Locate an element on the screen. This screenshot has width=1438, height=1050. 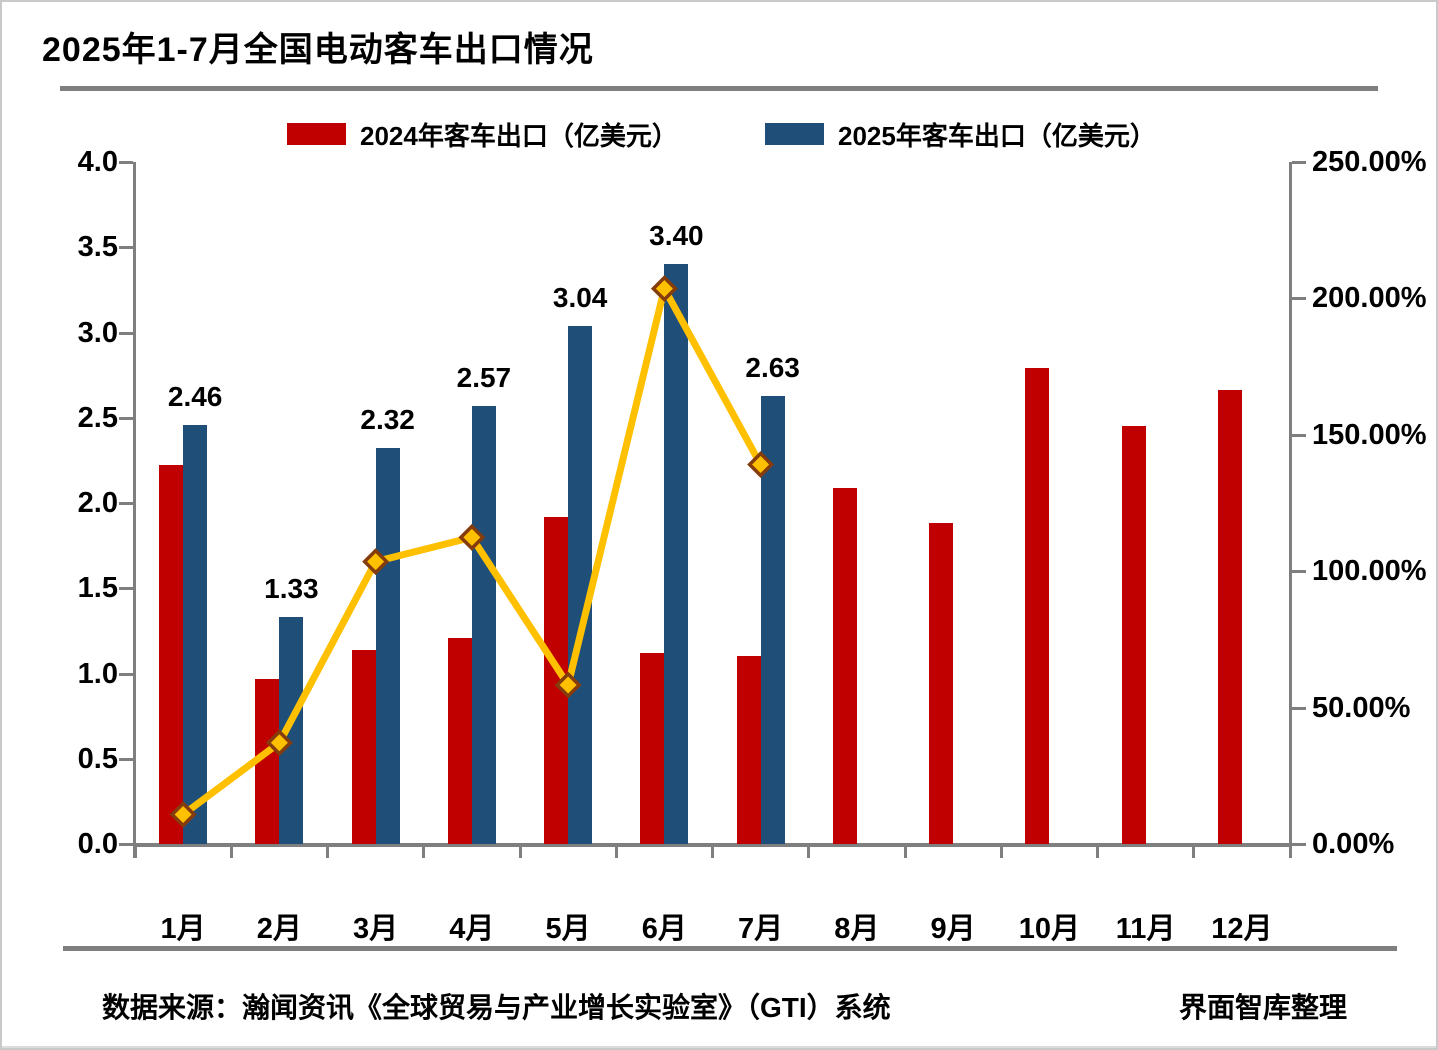
bar-value-label: 3.04 is located at coordinates (580, 297).